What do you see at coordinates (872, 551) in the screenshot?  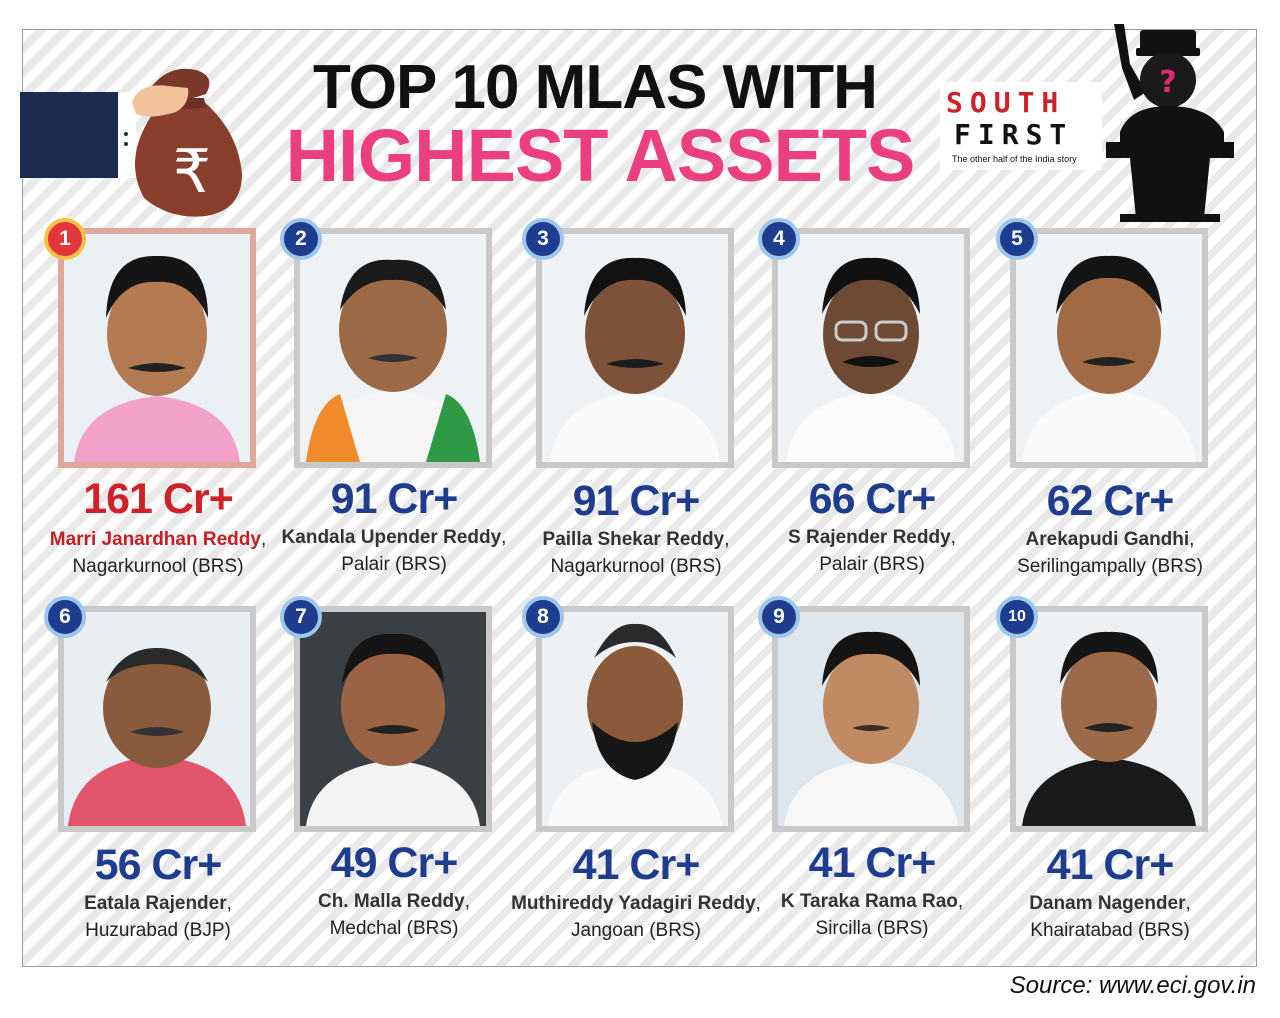 I see `mla-caption: S Rajender Reddy, Palair (BRS)` at bounding box center [872, 551].